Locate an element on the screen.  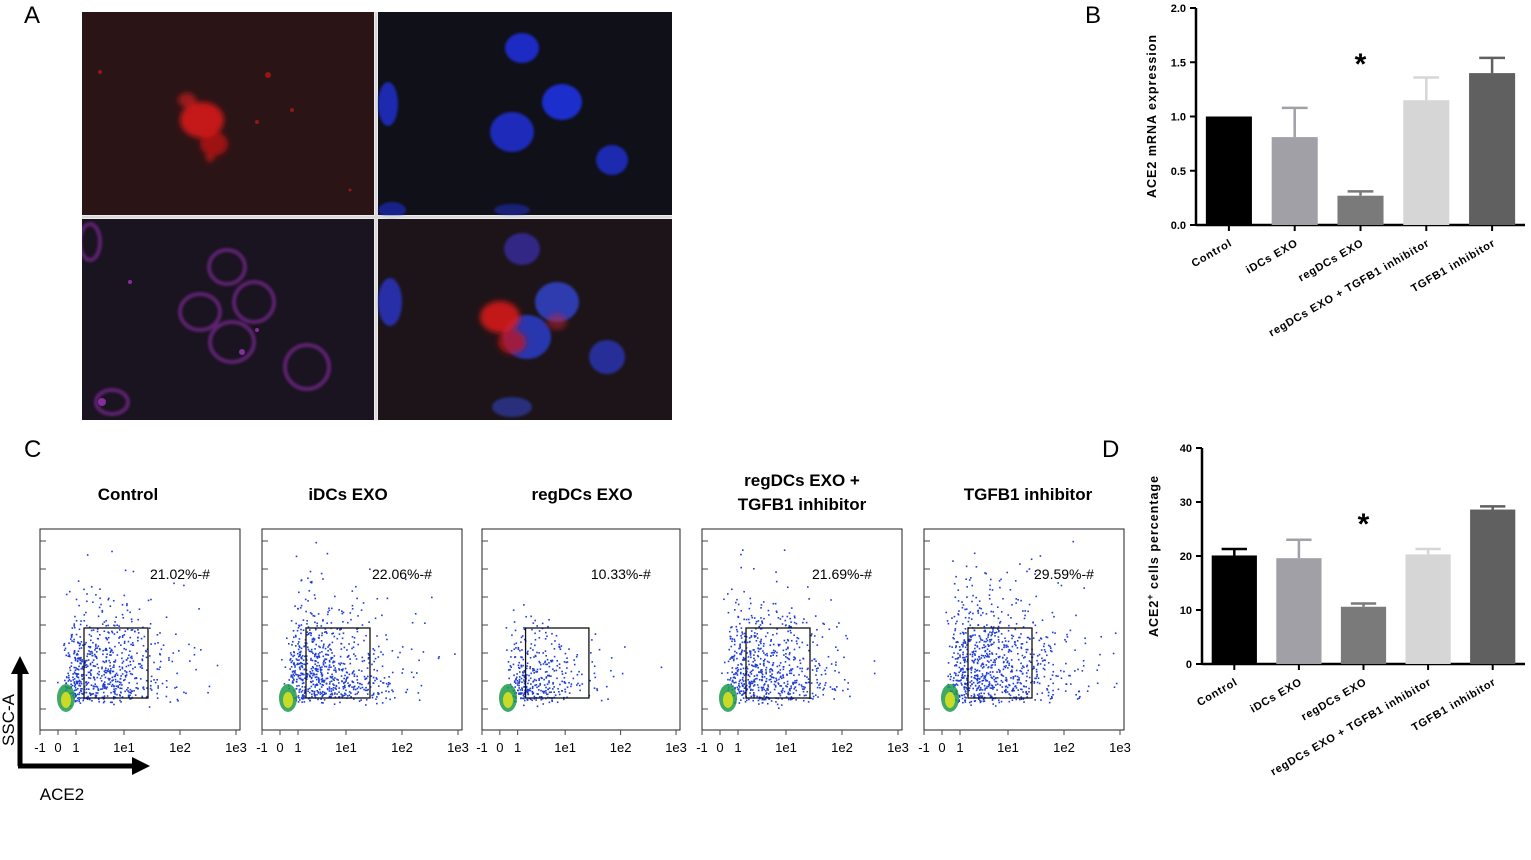
gate-percentage-label: 21.69%-# is located at coordinates (842, 574).